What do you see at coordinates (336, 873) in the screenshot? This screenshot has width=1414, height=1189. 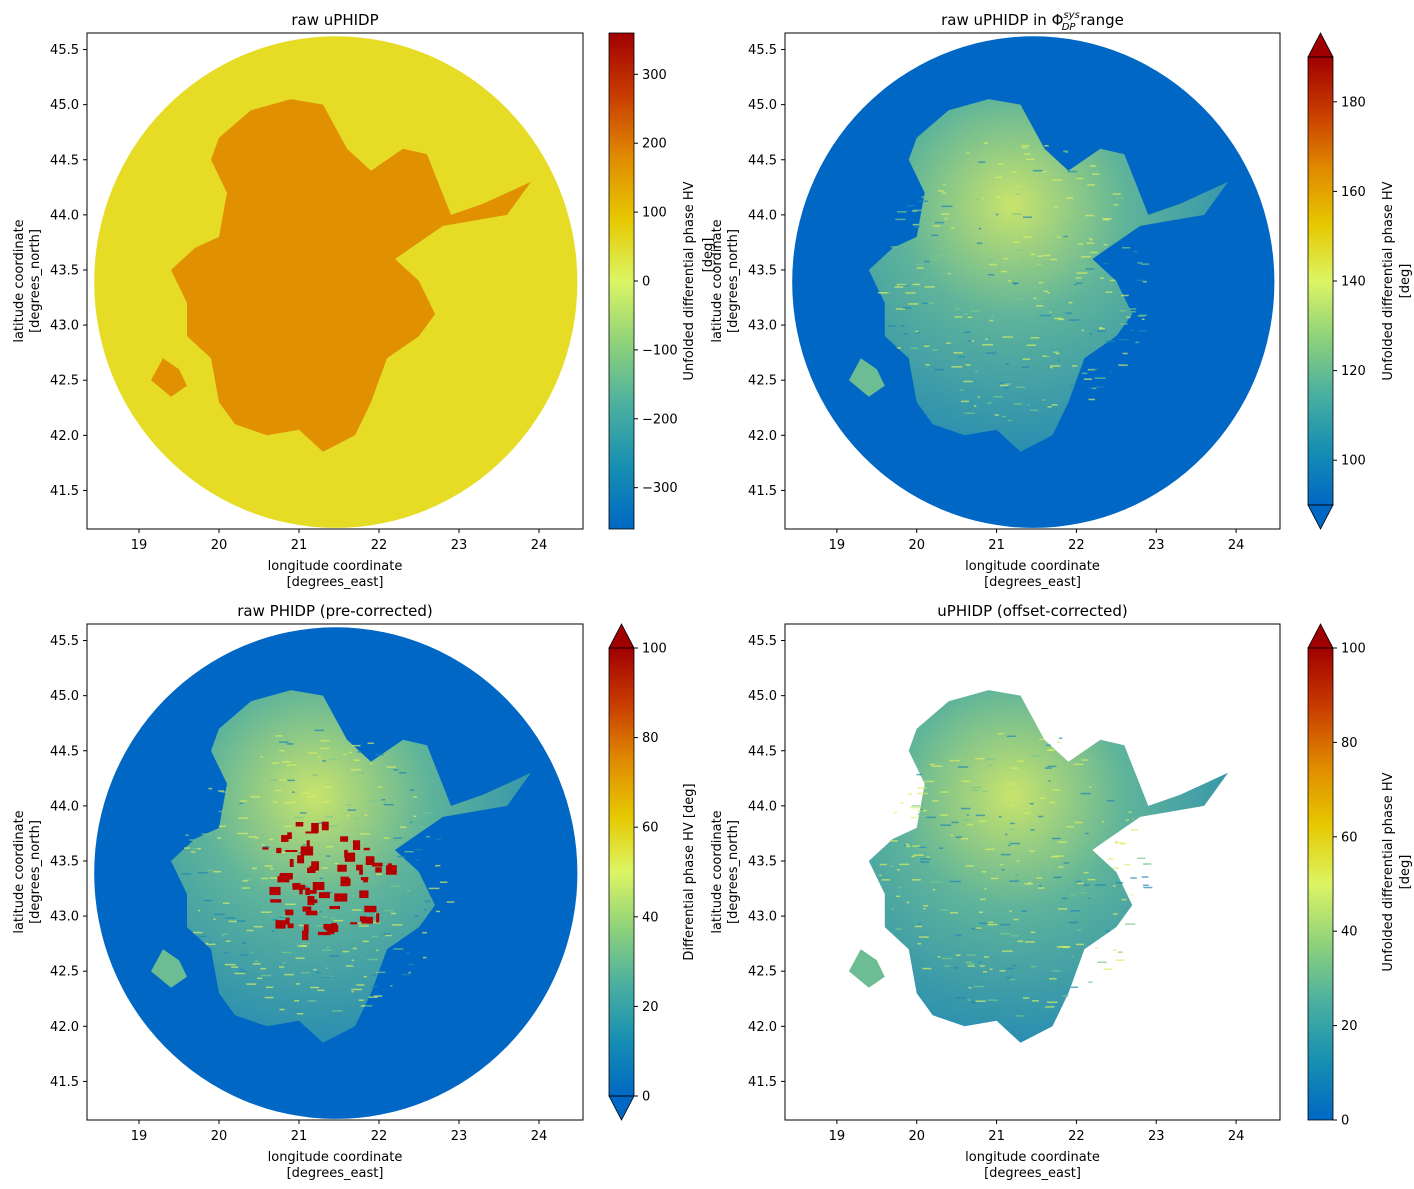 I see `plot-area` at bounding box center [336, 873].